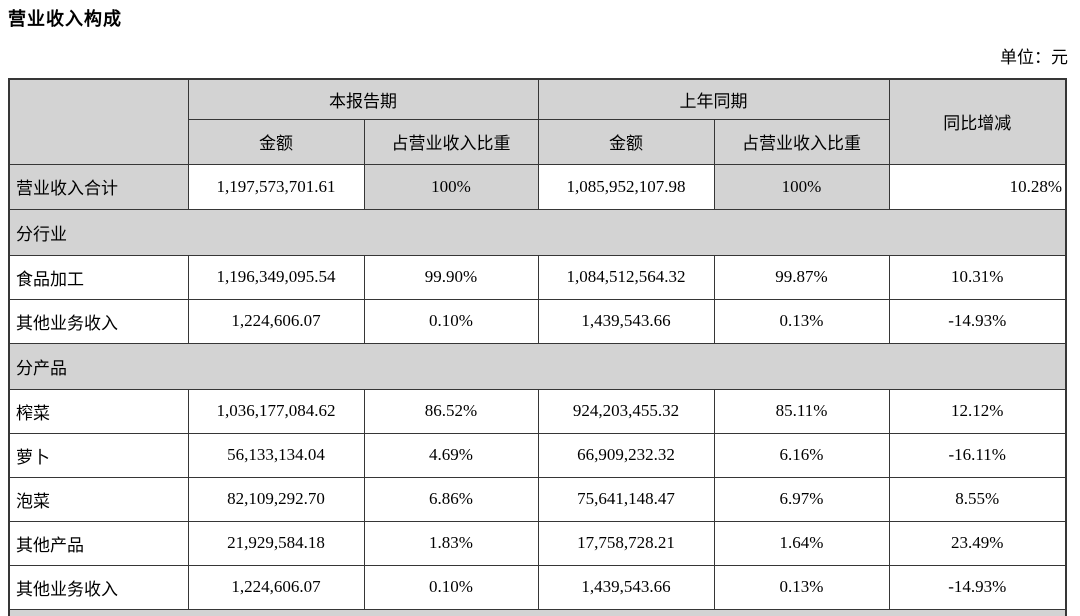 The width and height of the screenshot is (1080, 616). I want to click on cell-prior-amount: 924,203,455.32, so click(626, 411).